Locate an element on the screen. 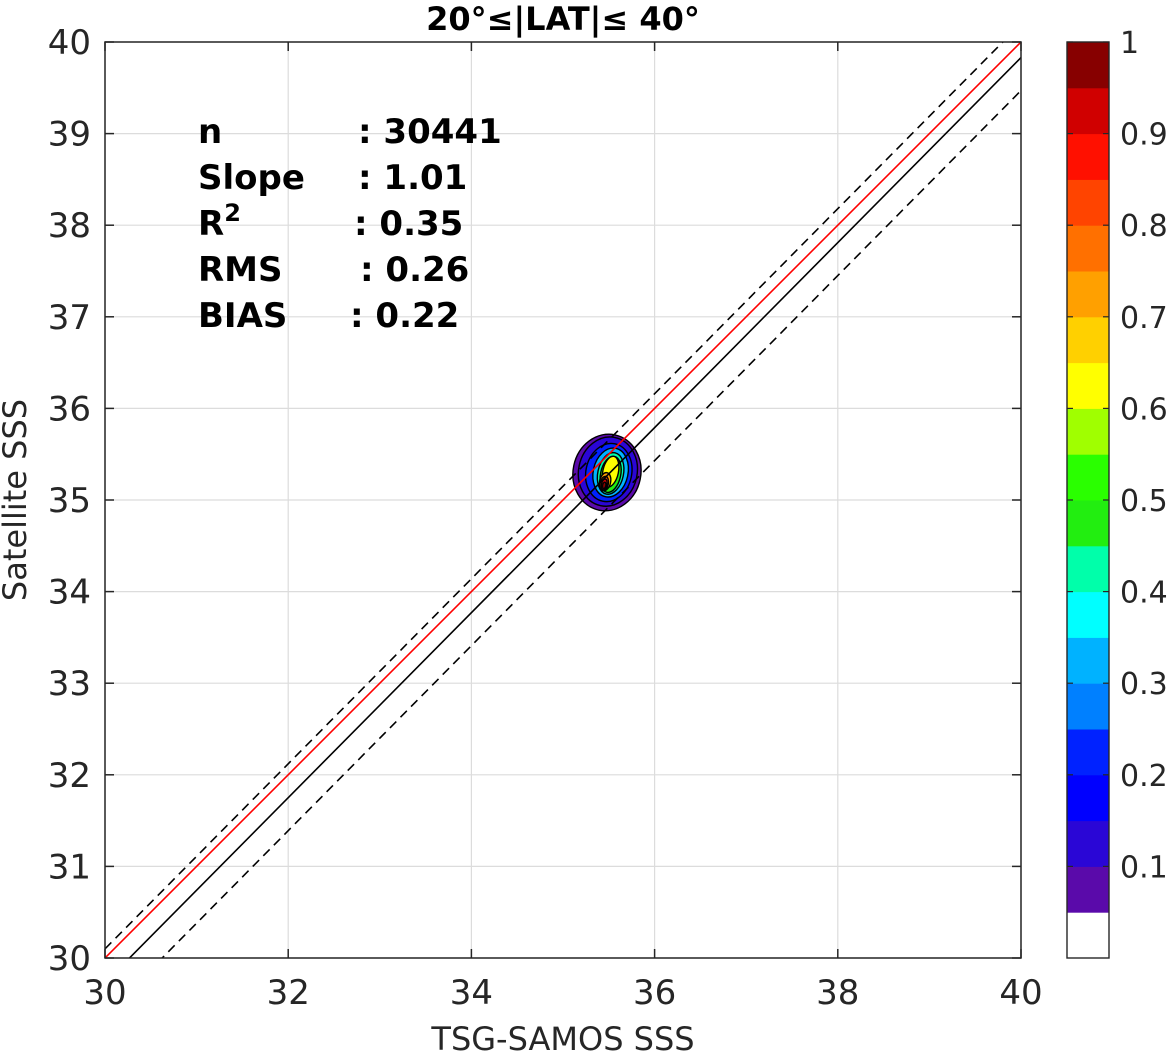 Image resolution: width=1172 pixels, height=1055 pixels. colorbar-tick-label-0: 0.1 is located at coordinates (1144, 867).